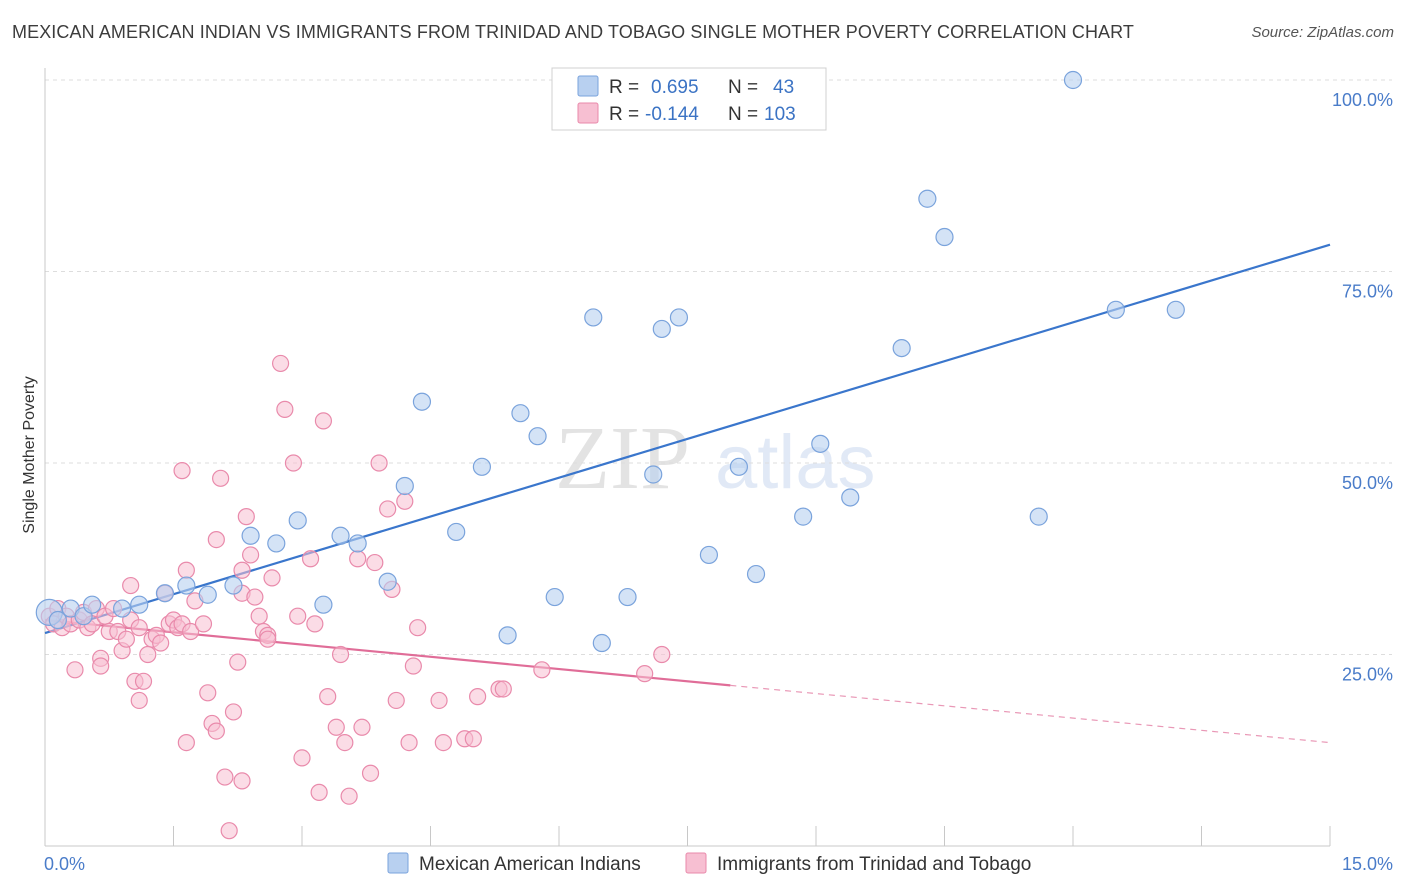 This screenshot has height=892, width=1406. I want to click on y-tick-labels: 25.0% 50.0% 75.0% 100.0%, so click(1362, 387).